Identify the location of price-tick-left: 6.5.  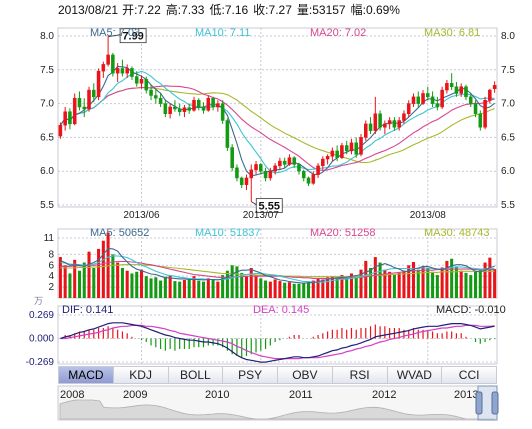
(47, 137).